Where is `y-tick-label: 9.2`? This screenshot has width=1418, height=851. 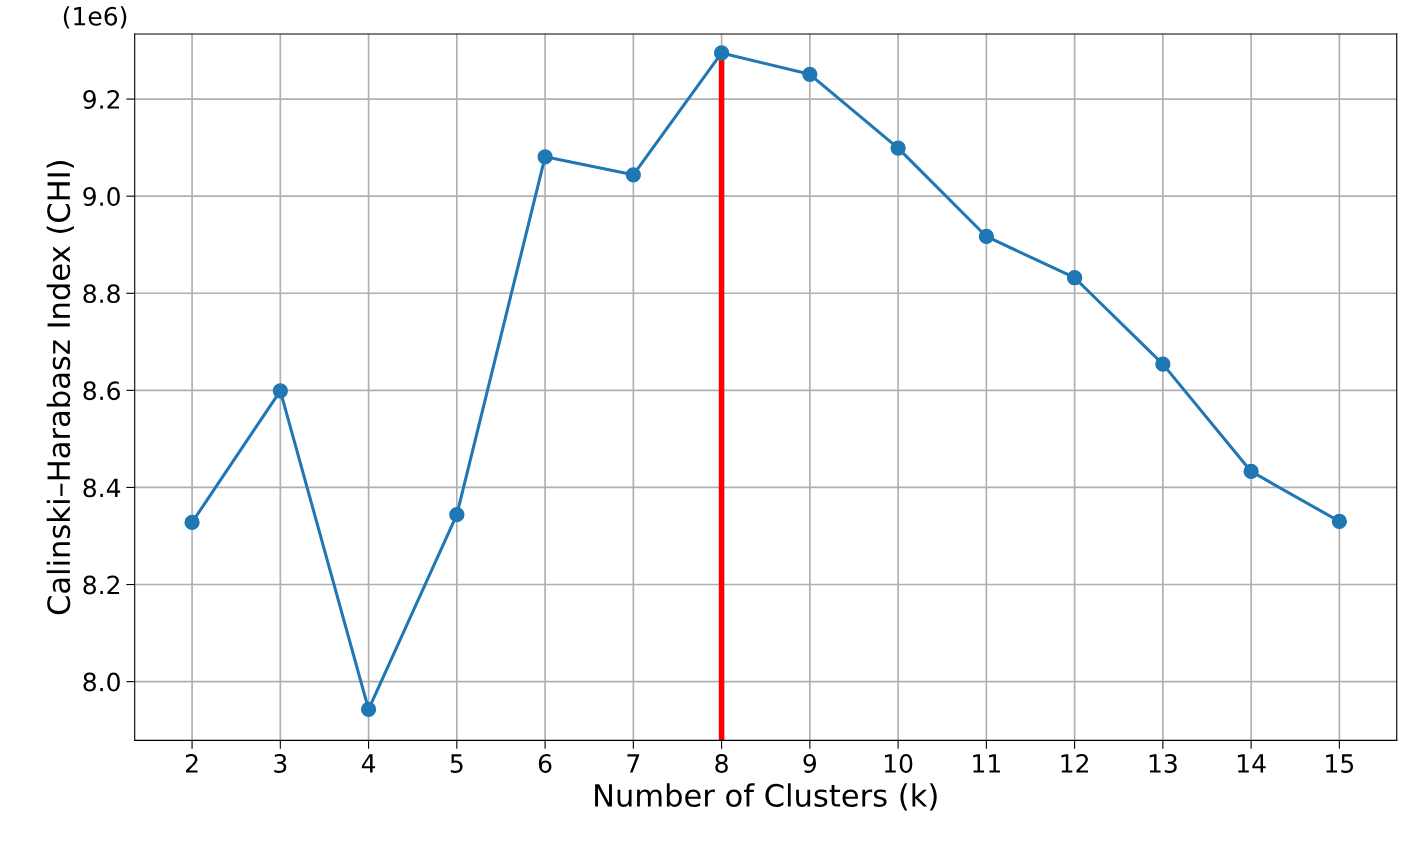
y-tick-label: 9.2 is located at coordinates (101, 99).